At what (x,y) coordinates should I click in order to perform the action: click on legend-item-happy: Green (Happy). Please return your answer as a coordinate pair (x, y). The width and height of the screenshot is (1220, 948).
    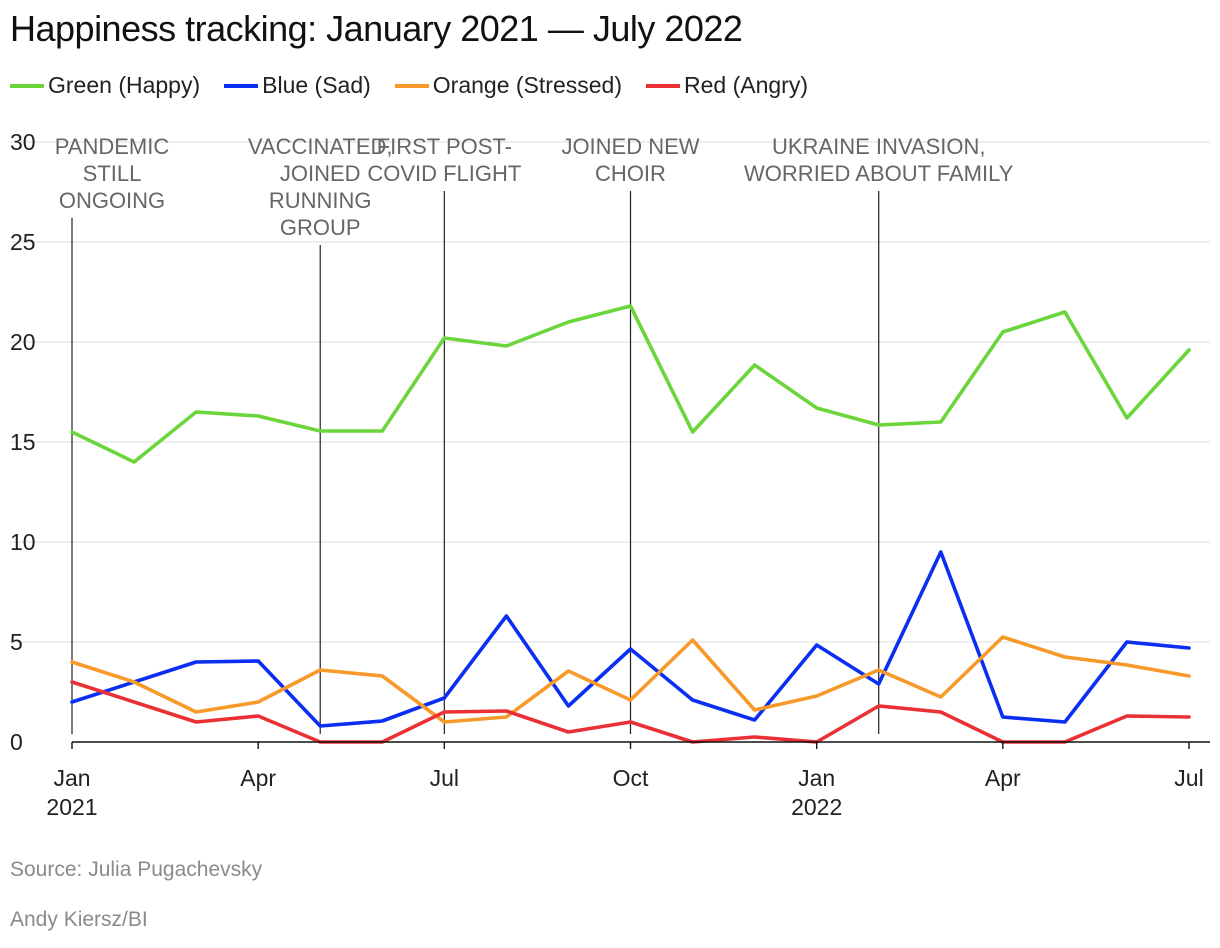
    Looking at the image, I should click on (105, 85).